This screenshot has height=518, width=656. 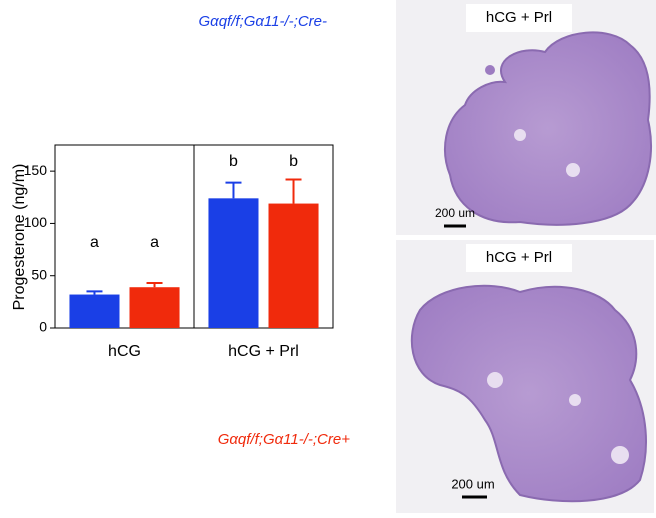 What do you see at coordinates (36, 222) in the screenshot?
I see `y-tick-label: 100` at bounding box center [36, 222].